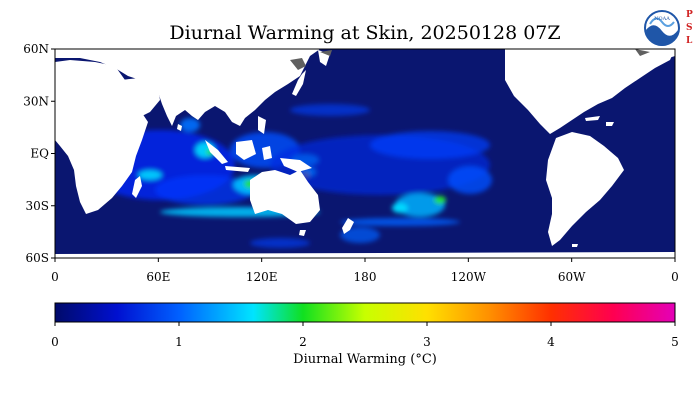 The image size is (700, 400). I want to click on colorbar-label: Diurnal Warming (°C), so click(365, 359).